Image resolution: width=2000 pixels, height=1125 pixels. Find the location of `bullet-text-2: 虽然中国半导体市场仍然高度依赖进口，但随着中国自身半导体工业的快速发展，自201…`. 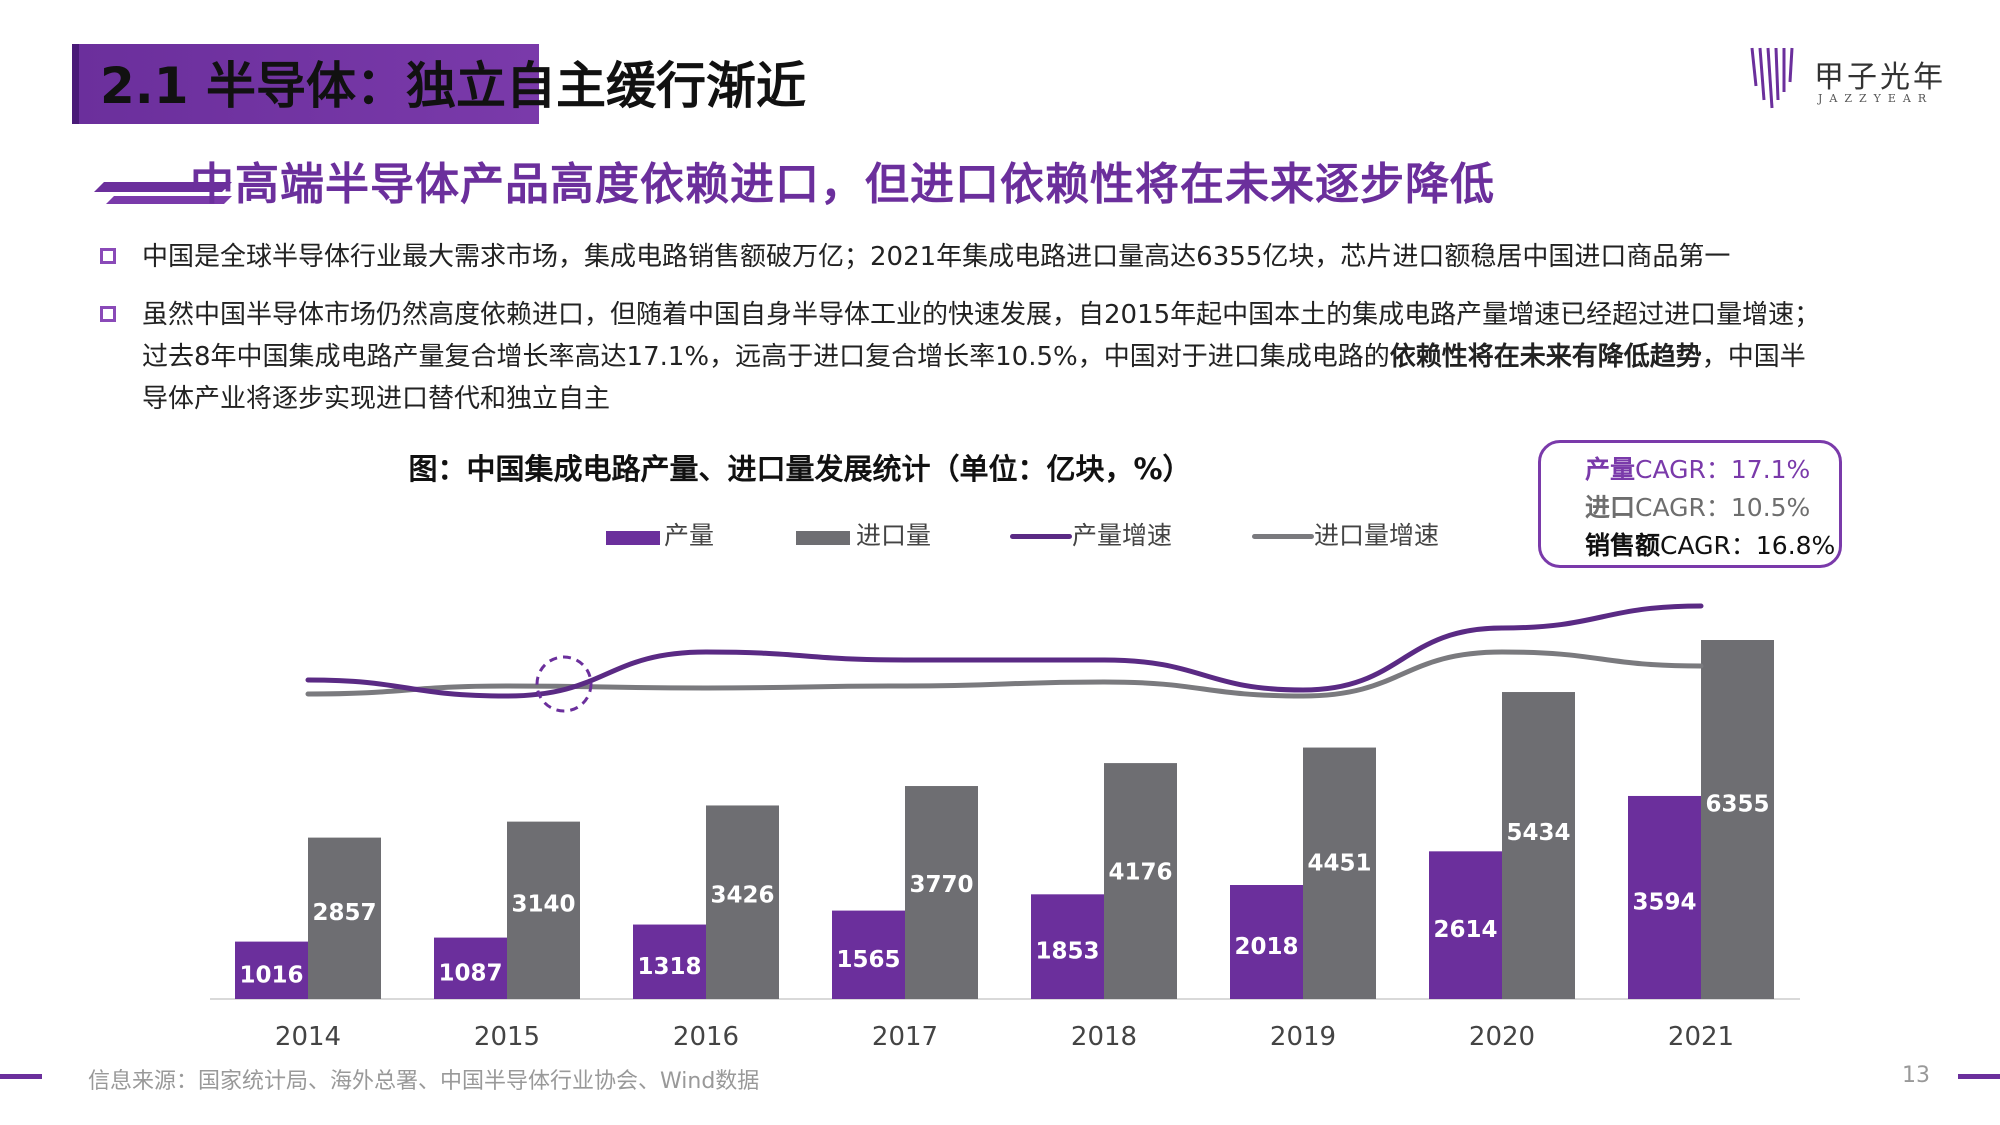

bullet-text-2: 虽然中国半导体市场仍然高度依赖进口，但随着中国自身半导体工业的快速发展，自201… is located at coordinates (1042, 357).